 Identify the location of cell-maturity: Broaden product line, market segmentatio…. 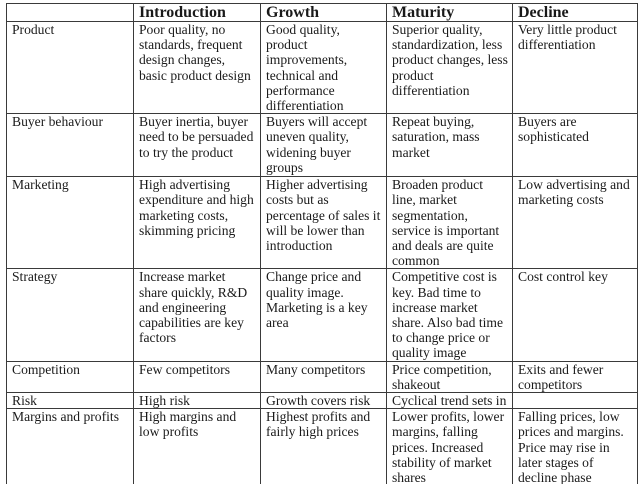
(449, 223).